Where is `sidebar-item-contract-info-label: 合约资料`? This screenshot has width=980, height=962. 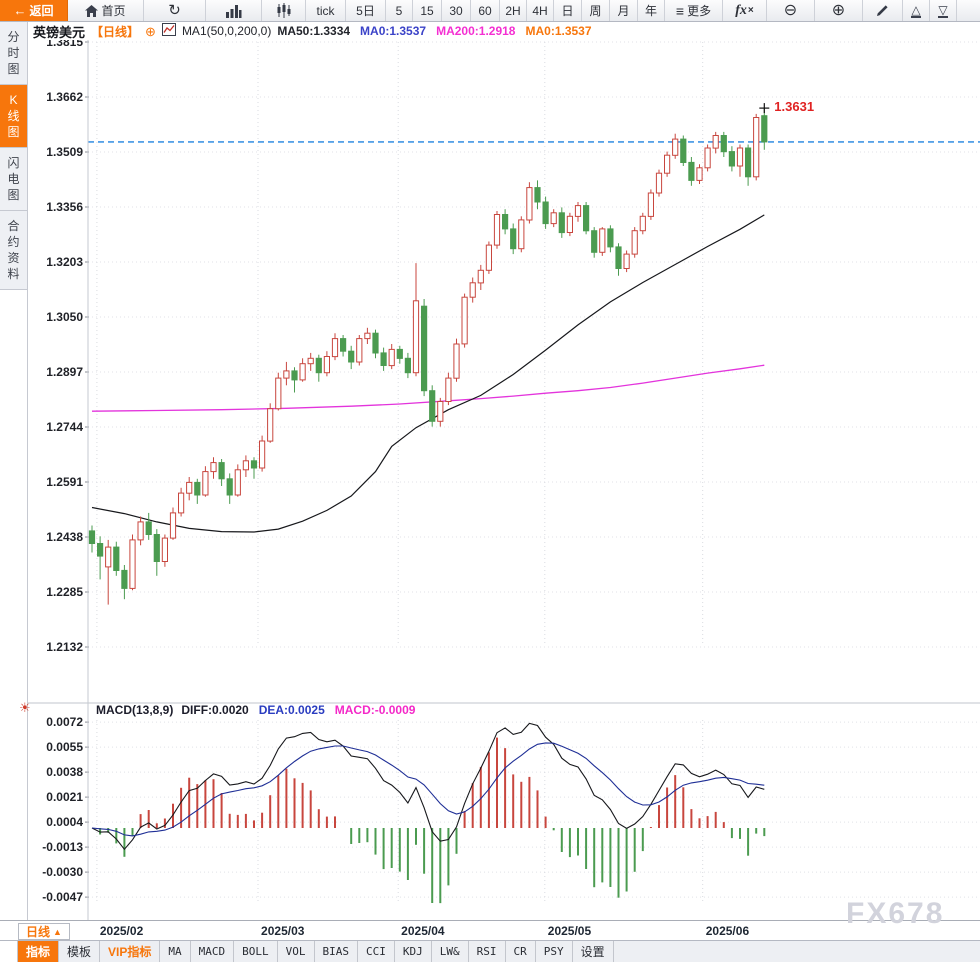
sidebar-item-contract-info-label: 合约资料 is located at coordinates (13, 250).